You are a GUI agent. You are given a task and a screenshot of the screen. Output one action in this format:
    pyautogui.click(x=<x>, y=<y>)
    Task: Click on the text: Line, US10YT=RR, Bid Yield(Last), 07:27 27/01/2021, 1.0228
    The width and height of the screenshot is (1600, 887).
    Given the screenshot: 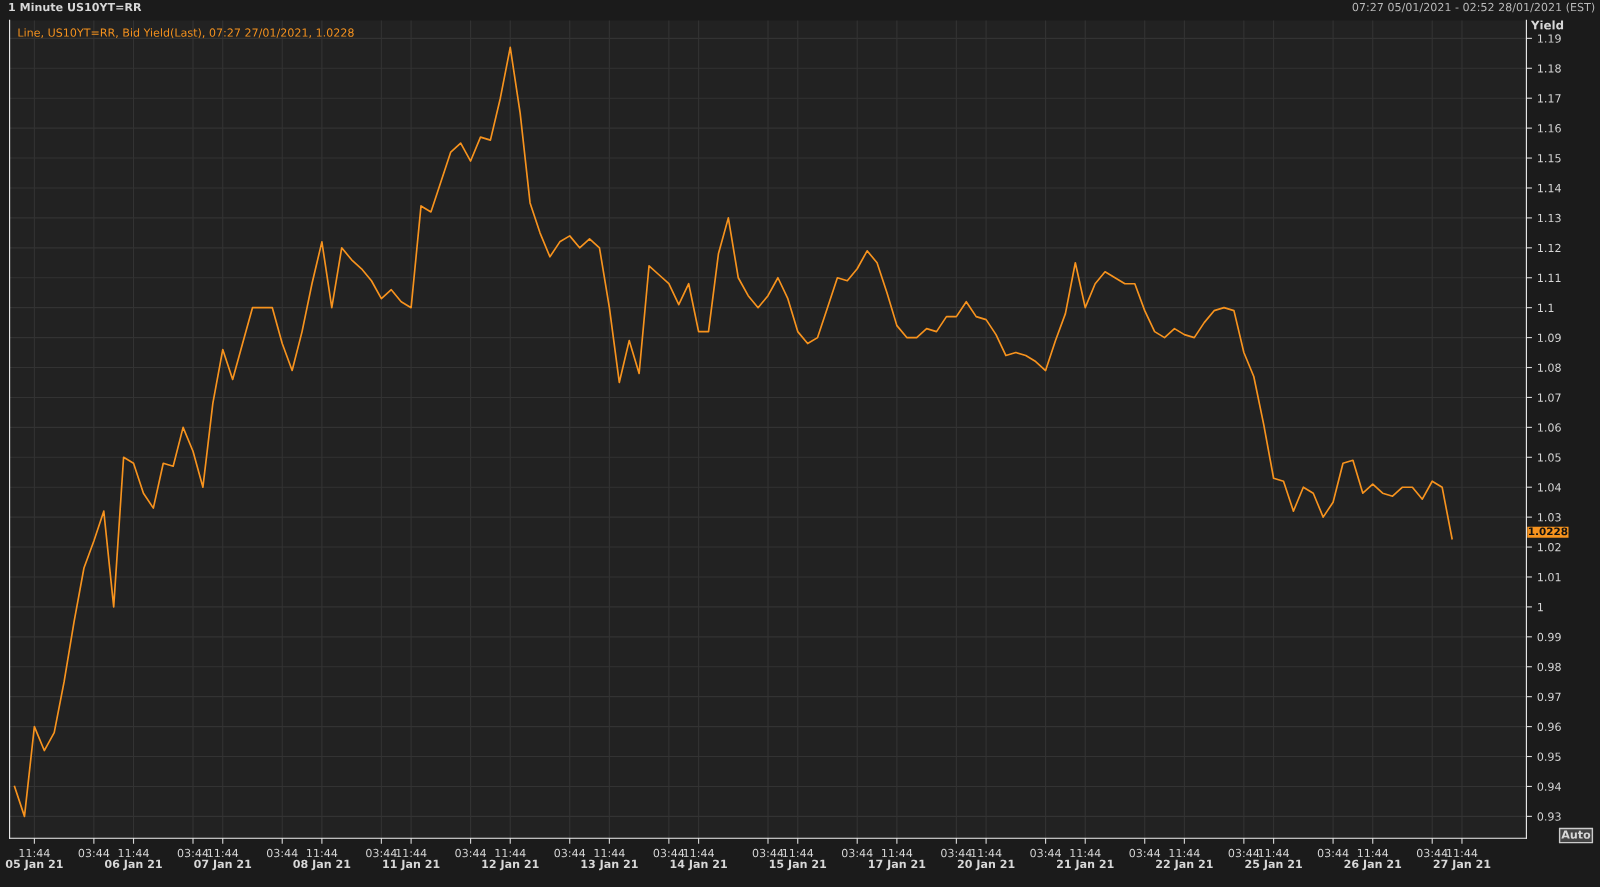 What is the action you would take?
    pyautogui.click(x=186, y=33)
    